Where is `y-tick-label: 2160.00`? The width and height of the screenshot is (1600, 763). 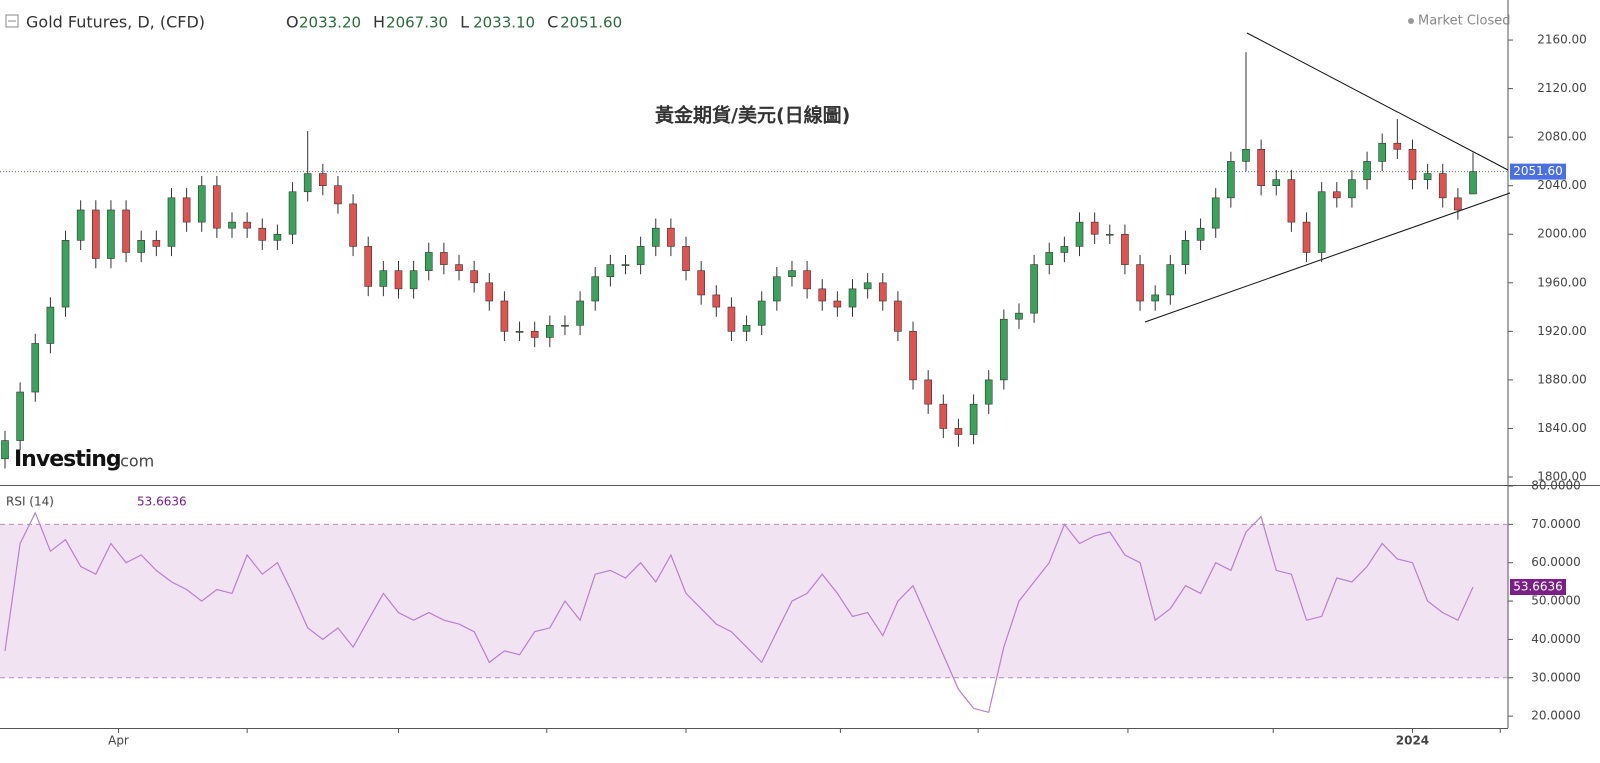
y-tick-label: 2160.00 is located at coordinates (1562, 40).